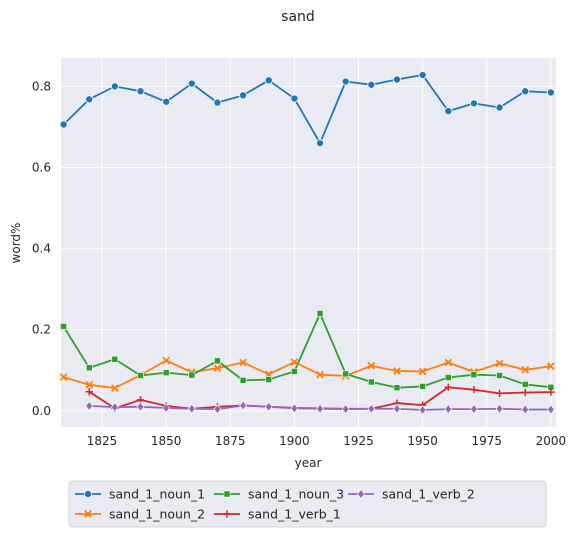 This screenshot has height=537, width=575. I want to click on x-tick-label: 2000, so click(551, 441).